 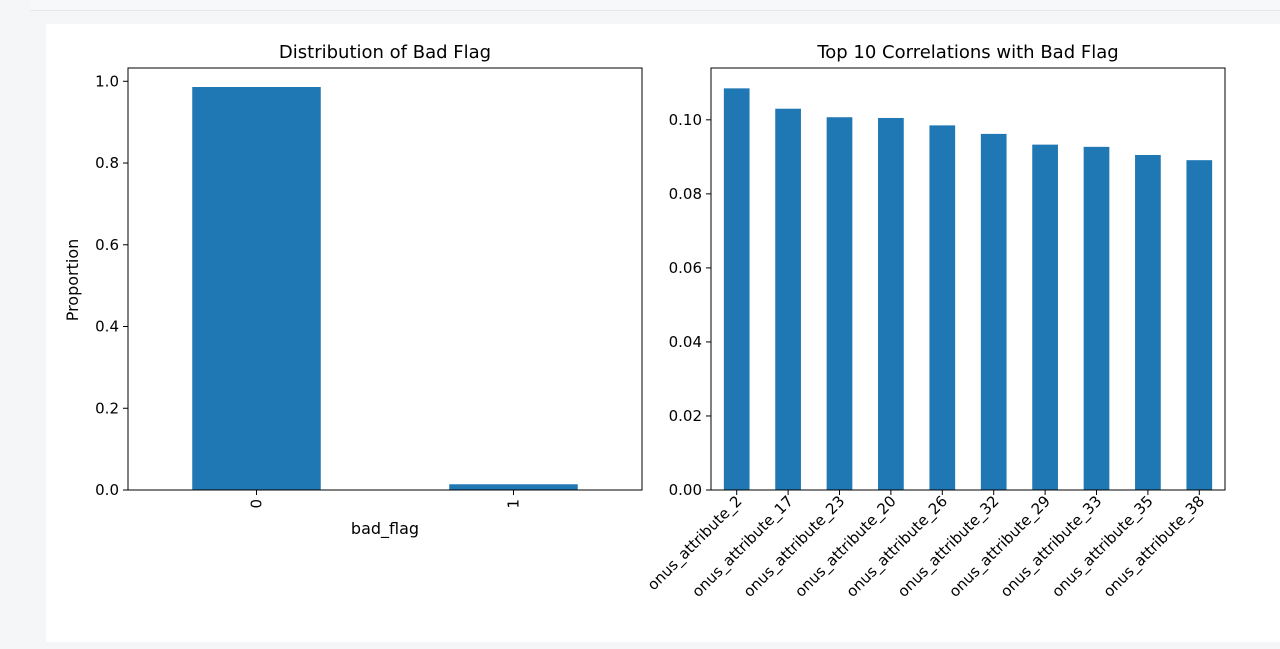 What do you see at coordinates (257, 504) in the screenshot?
I see `x-tick-label: 0` at bounding box center [257, 504].